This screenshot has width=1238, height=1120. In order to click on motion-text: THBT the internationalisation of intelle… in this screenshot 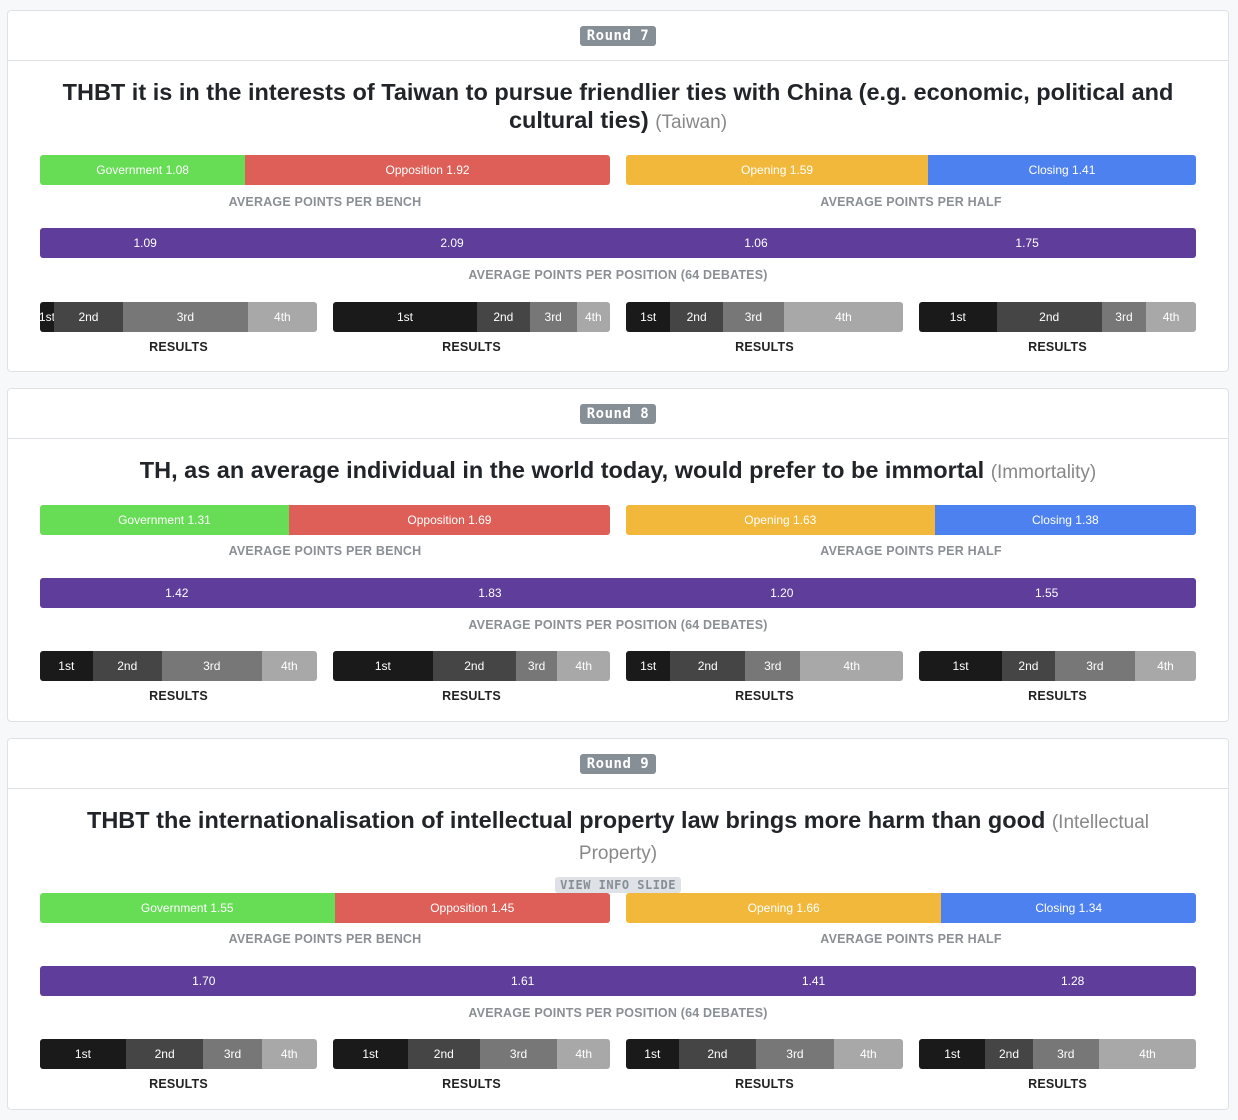, I will do `click(566, 820)`.